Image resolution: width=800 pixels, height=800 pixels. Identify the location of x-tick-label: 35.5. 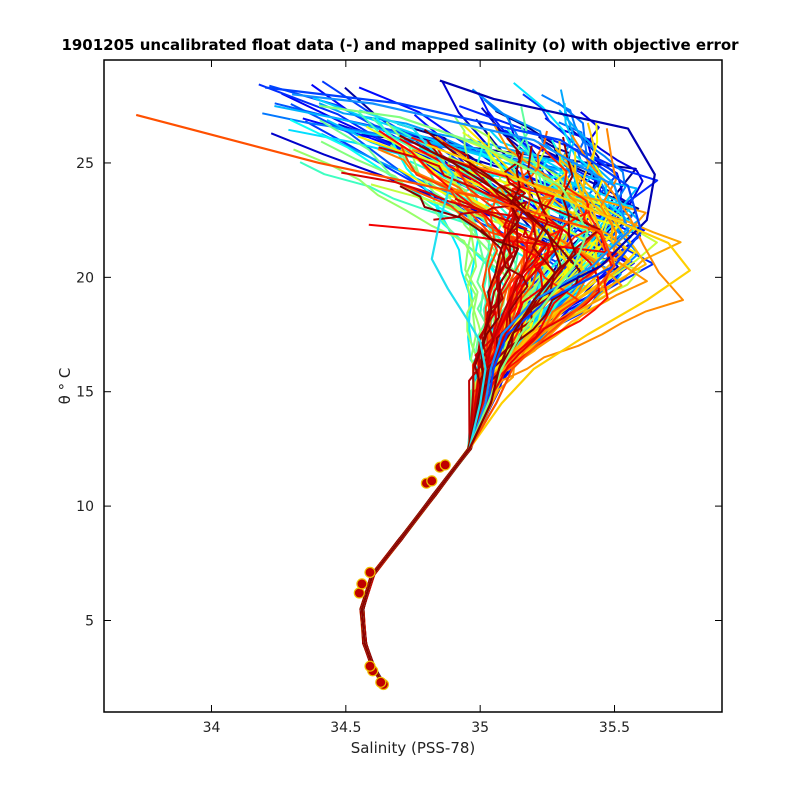
(614, 728).